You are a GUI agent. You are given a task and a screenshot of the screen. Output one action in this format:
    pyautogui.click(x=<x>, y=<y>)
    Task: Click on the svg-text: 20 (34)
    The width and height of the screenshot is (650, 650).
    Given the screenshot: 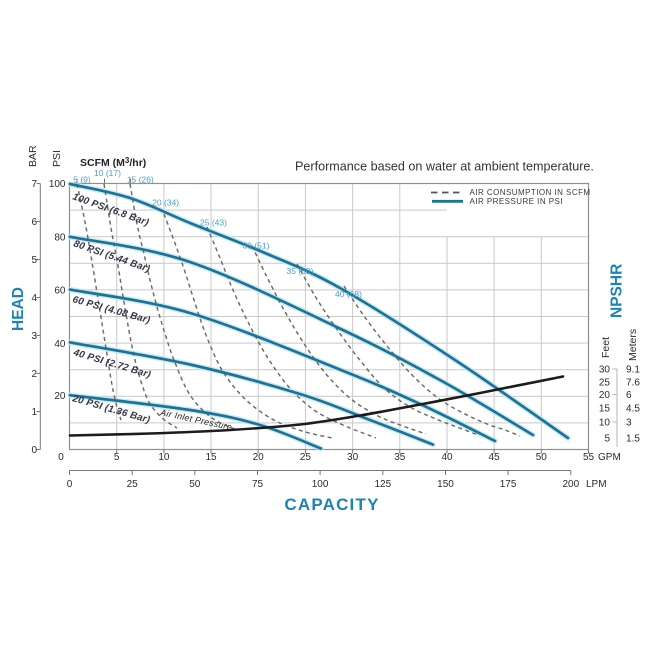 What is the action you would take?
    pyautogui.click(x=165, y=202)
    